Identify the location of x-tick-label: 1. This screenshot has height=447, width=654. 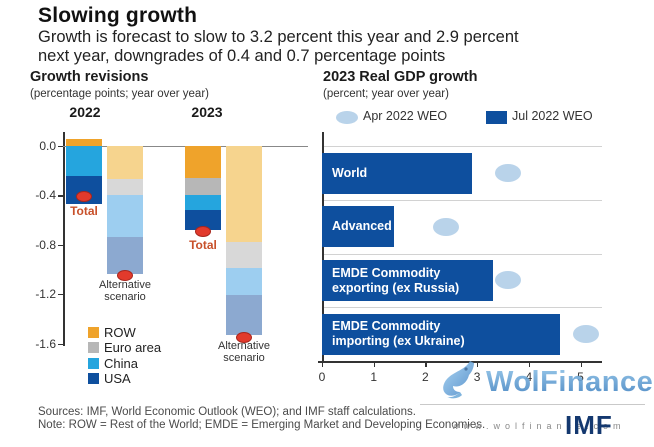
(374, 377).